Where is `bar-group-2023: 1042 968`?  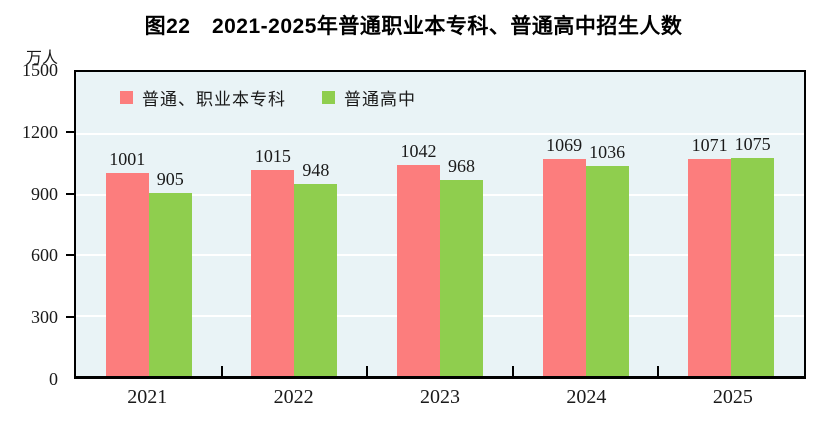 bar-group-2023: 1042 968 is located at coordinates (440, 224).